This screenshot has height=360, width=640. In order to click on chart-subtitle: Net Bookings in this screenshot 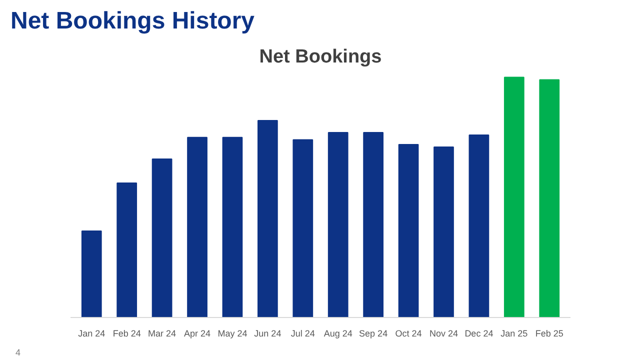, I will do `click(320, 57)`.